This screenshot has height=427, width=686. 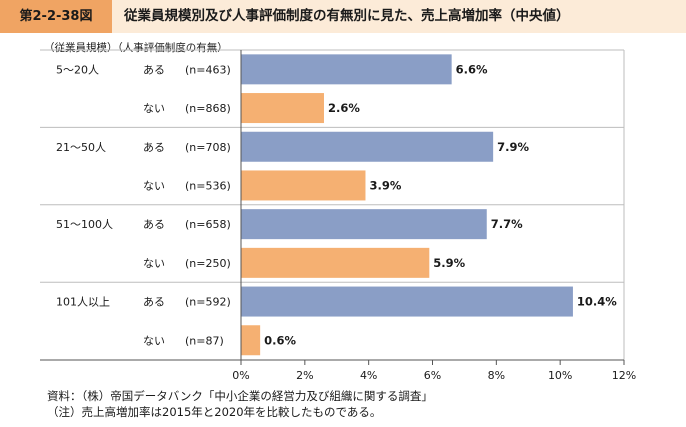 What do you see at coordinates (84, 224) in the screenshot?
I see `group-label: 51〜100人` at bounding box center [84, 224].